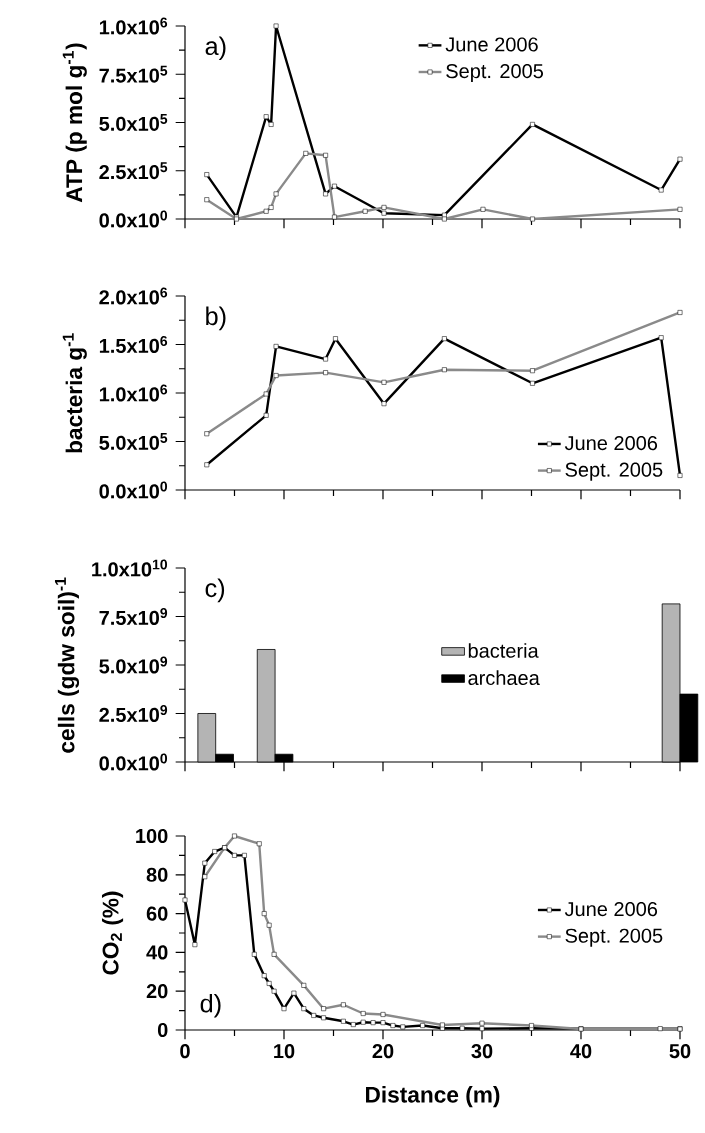 Image resolution: width=705 pixels, height=1133 pixels. Describe the element at coordinates (133, 171) in the screenshot. I see `y-tick-label: 2.5x10$^{5}$` at that location.